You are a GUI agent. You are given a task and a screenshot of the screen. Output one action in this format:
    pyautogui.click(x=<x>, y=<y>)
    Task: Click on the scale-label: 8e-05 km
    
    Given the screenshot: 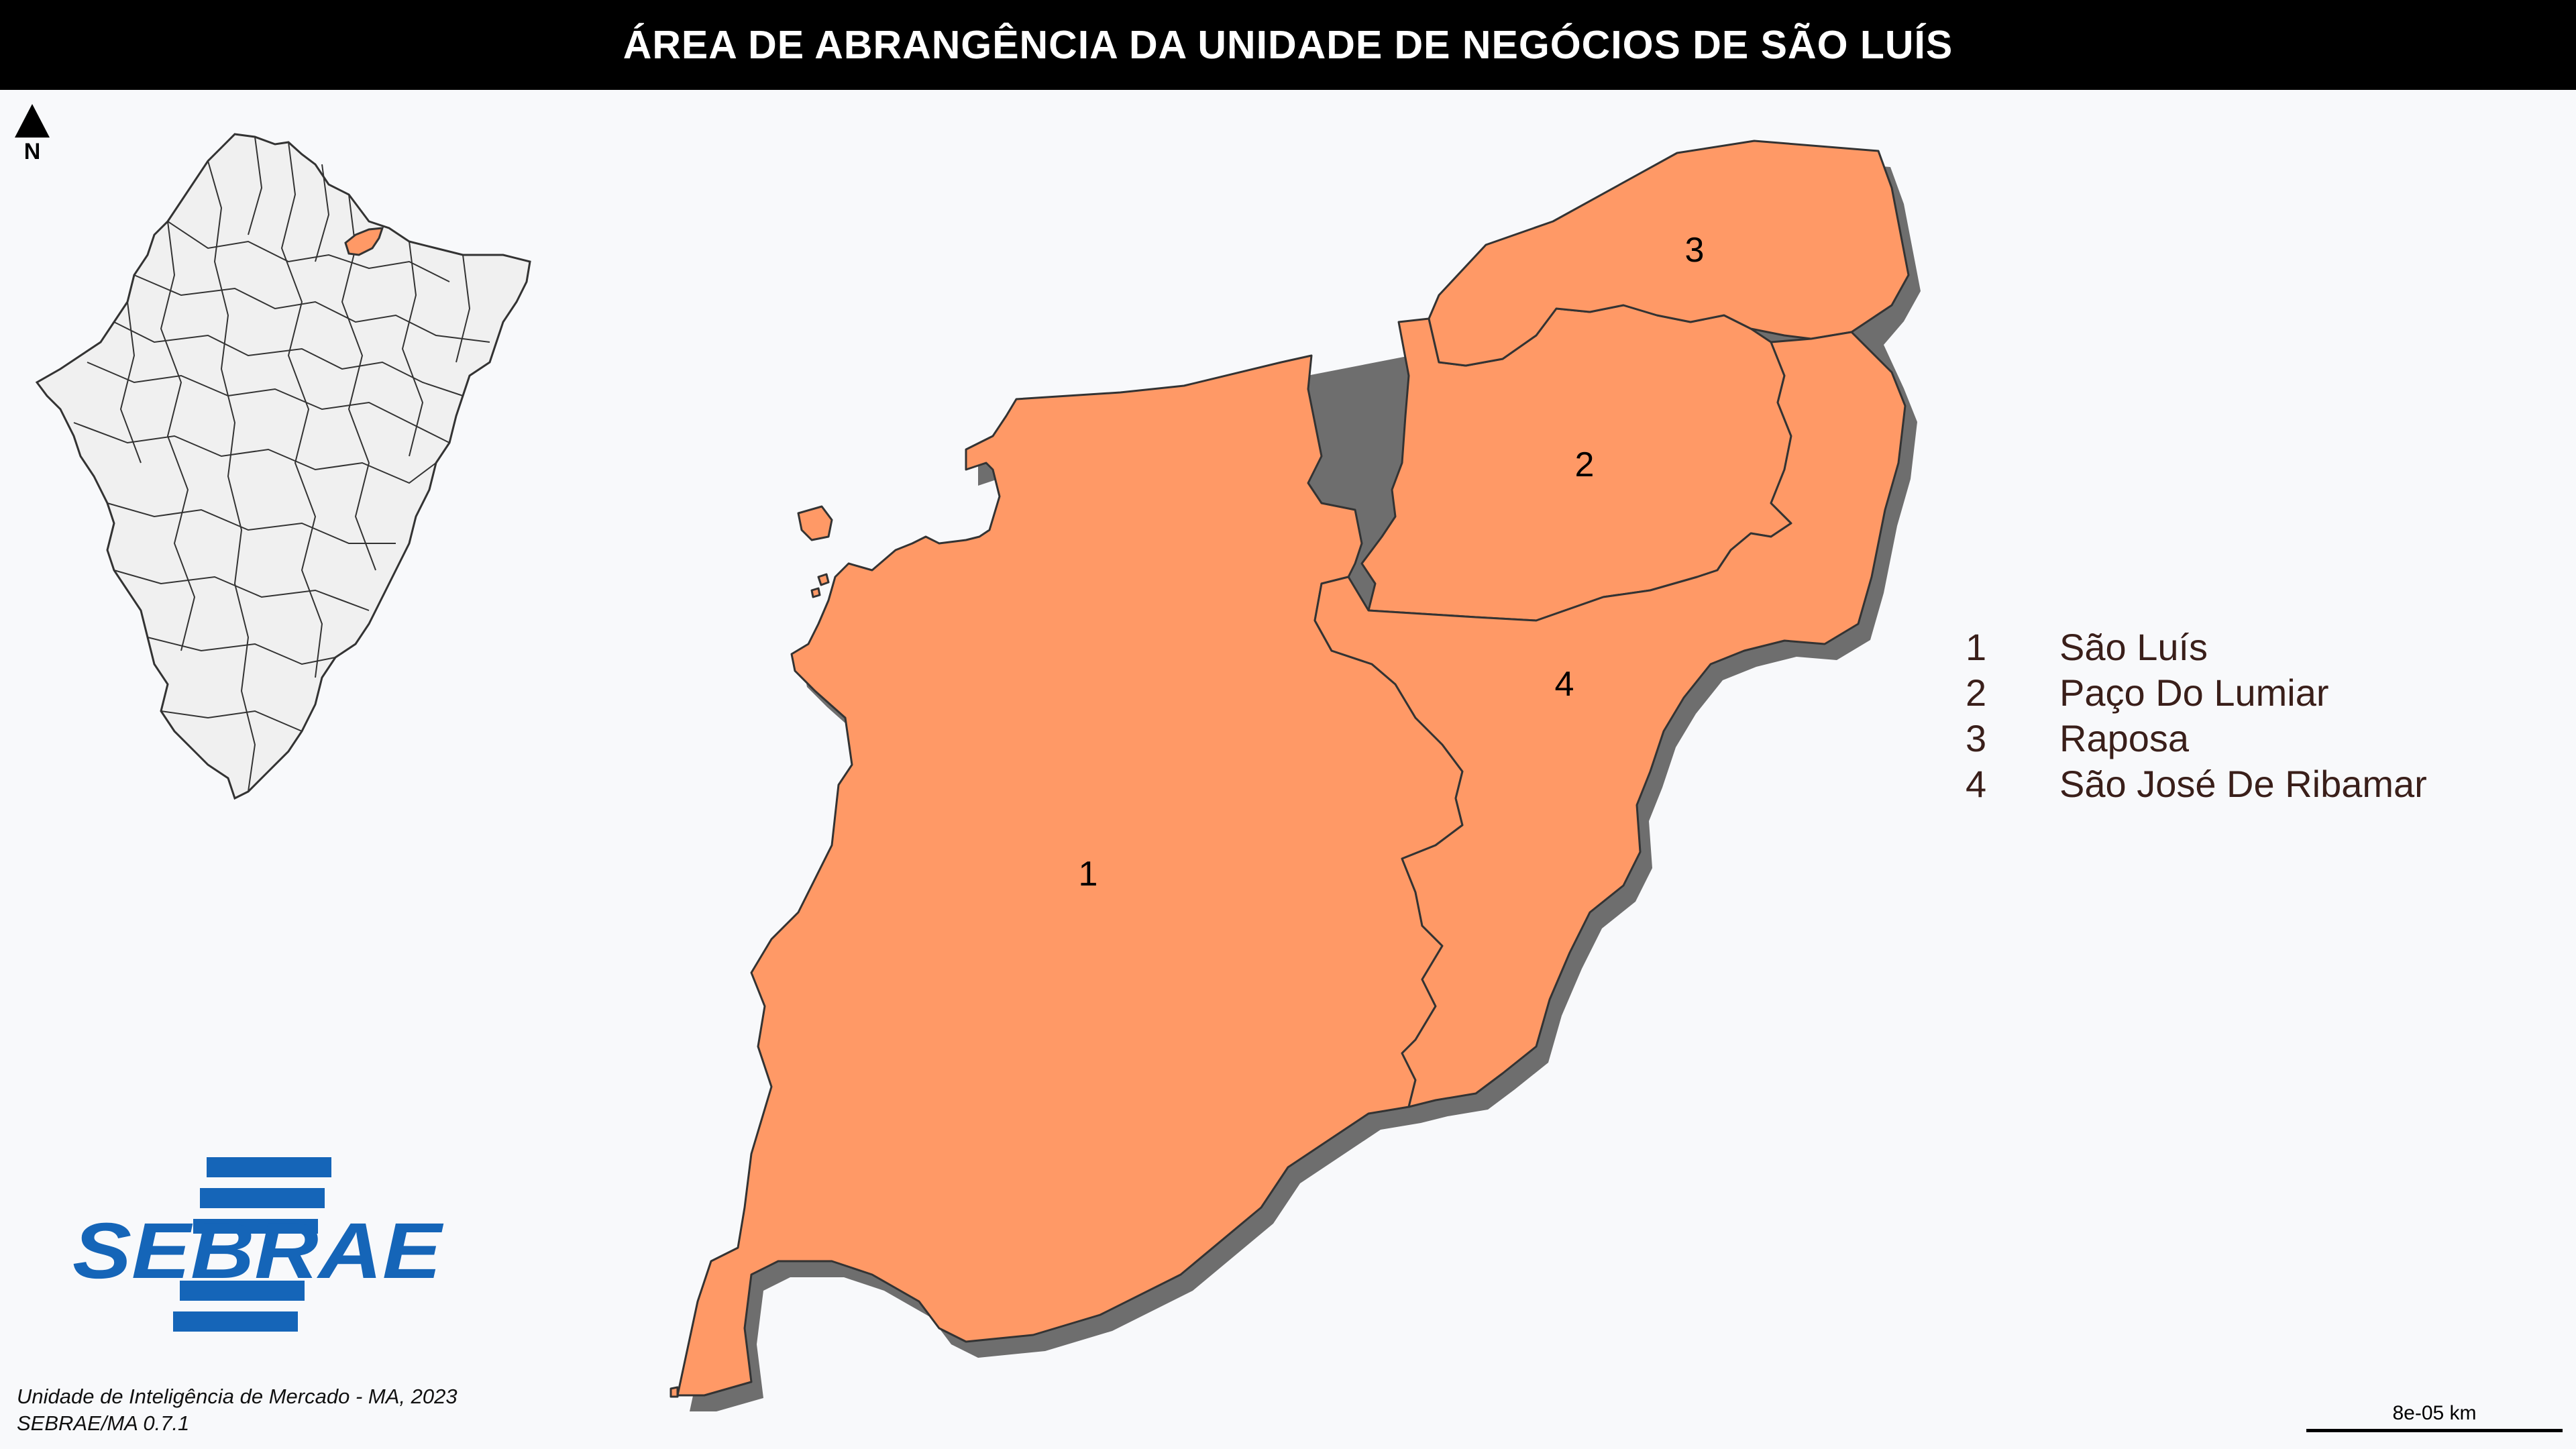 What is the action you would take?
    pyautogui.click(x=2434, y=1413)
    